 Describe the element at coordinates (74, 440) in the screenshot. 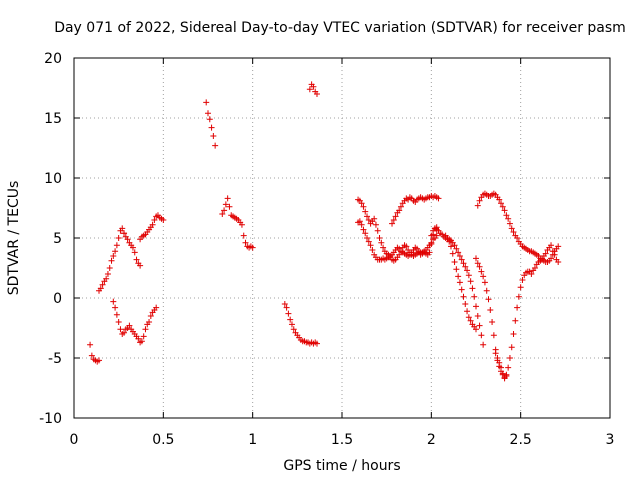

I see `x-tick-label: 0` at that location.